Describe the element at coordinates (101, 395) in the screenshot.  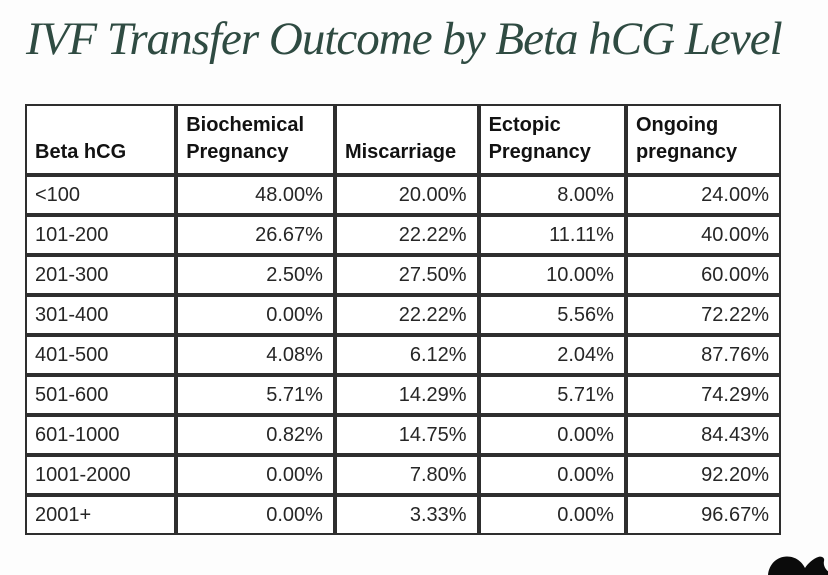
I see `row-label: 501-600` at that location.